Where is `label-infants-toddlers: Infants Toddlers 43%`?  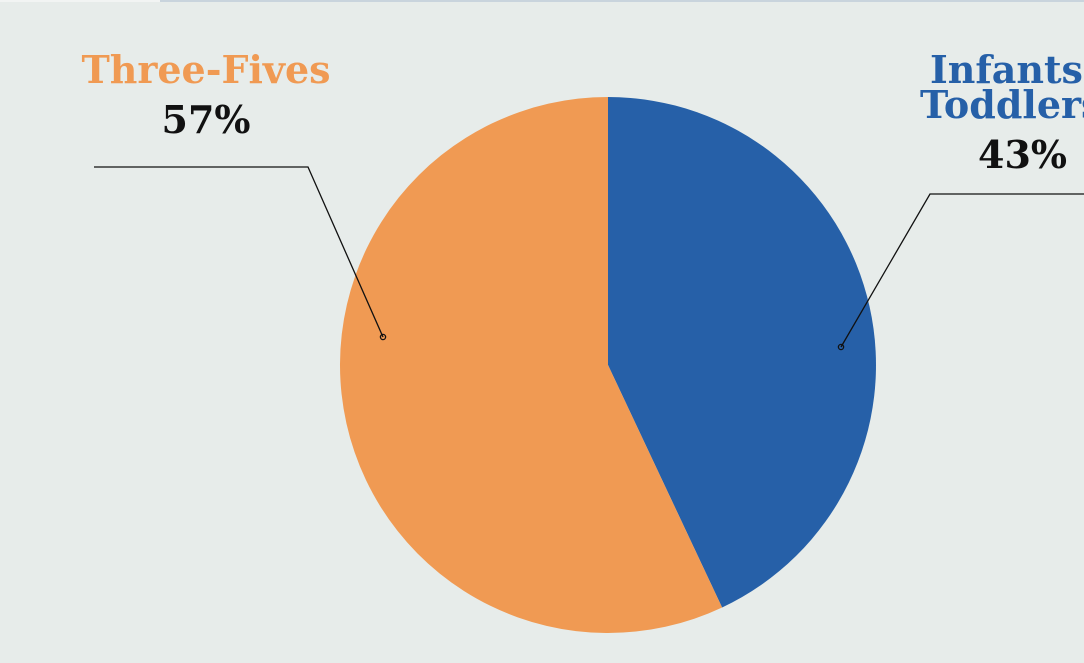
label-infants-toddlers: Infants Toddlers 43% is located at coordinates (1002, 112).